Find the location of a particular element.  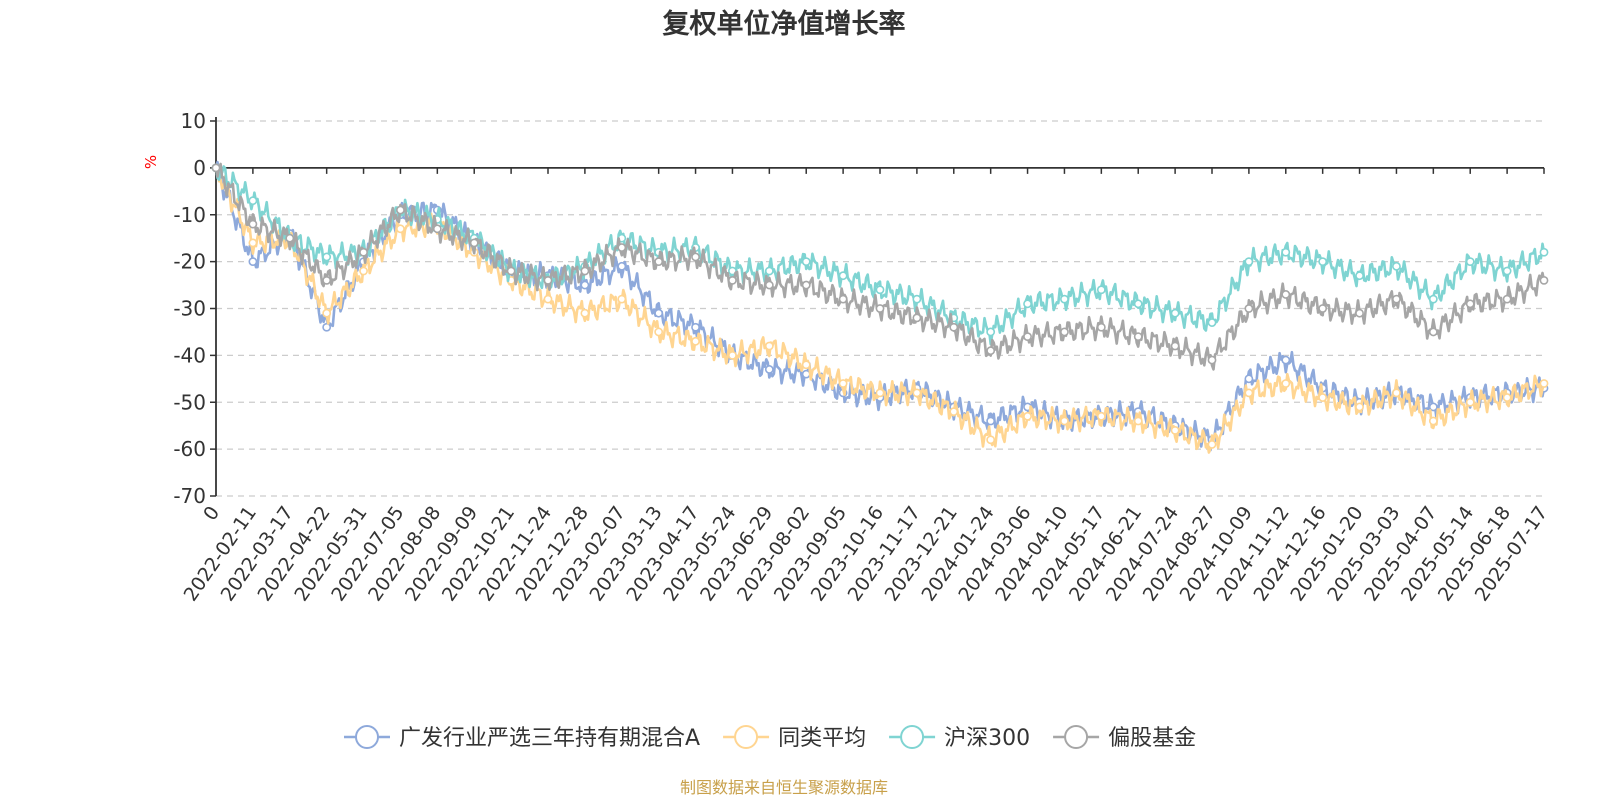

y-tick-label: -60 is located at coordinates (189, 449).